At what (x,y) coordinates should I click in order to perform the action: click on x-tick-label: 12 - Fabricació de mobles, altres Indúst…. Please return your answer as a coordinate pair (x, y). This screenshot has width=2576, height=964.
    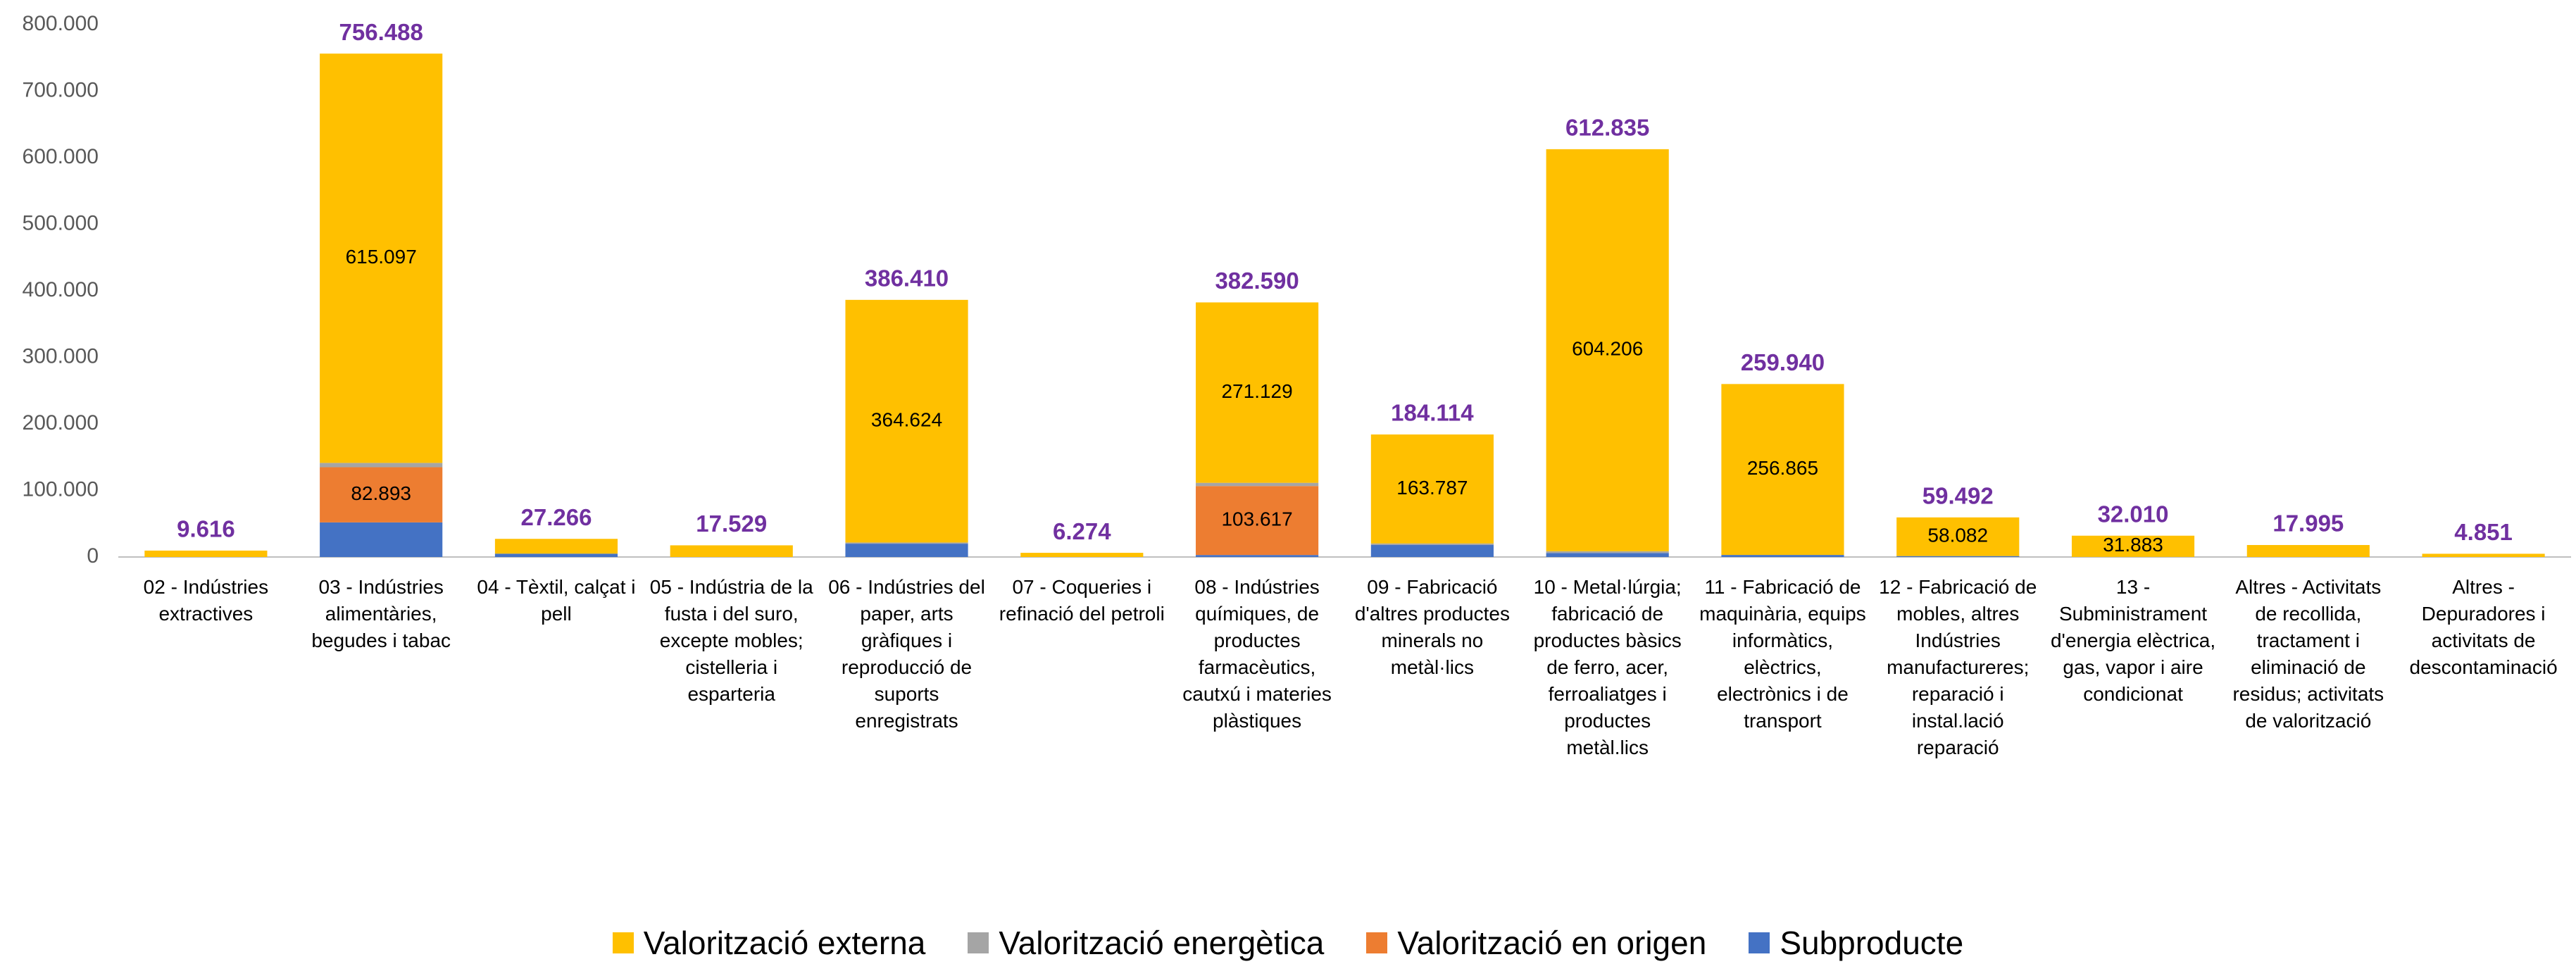
    Looking at the image, I should click on (1958, 667).